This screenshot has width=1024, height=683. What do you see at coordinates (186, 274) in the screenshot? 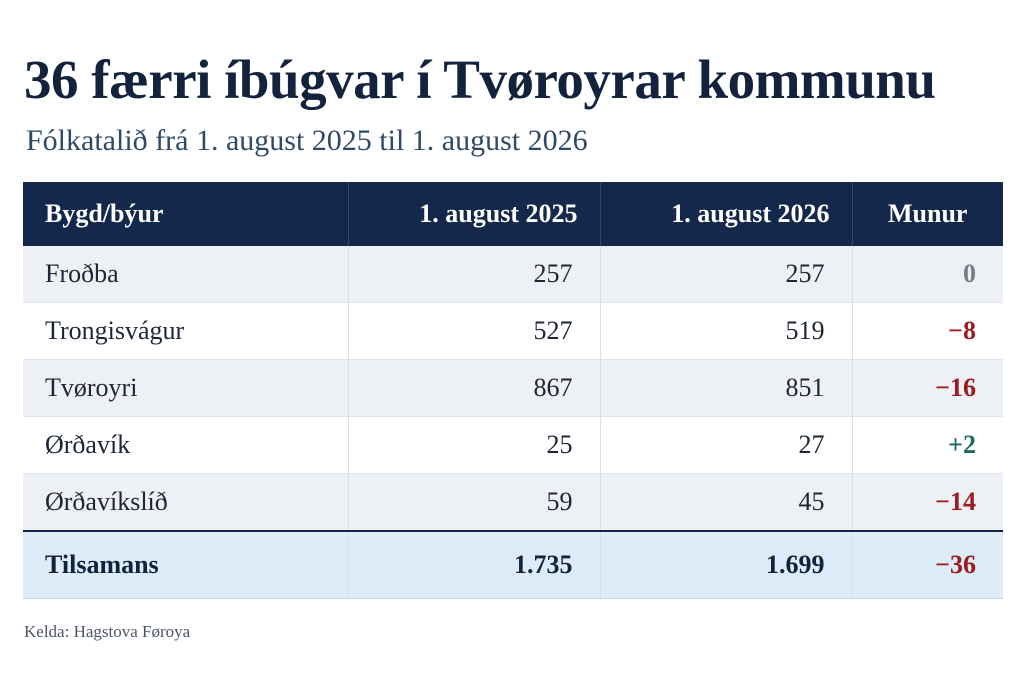
I see `settlement-name: Froðba` at bounding box center [186, 274].